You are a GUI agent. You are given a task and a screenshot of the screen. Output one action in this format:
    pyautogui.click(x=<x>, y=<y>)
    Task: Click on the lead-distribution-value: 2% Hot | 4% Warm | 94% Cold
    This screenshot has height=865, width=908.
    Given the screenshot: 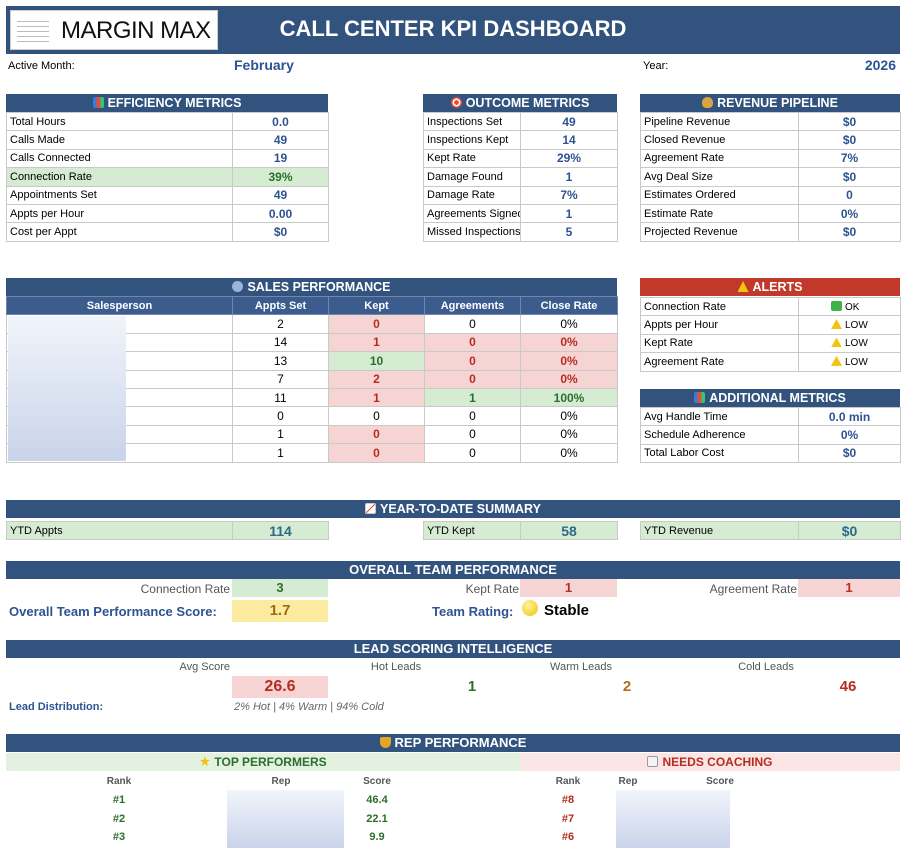 What is the action you would take?
    pyautogui.click(x=309, y=707)
    